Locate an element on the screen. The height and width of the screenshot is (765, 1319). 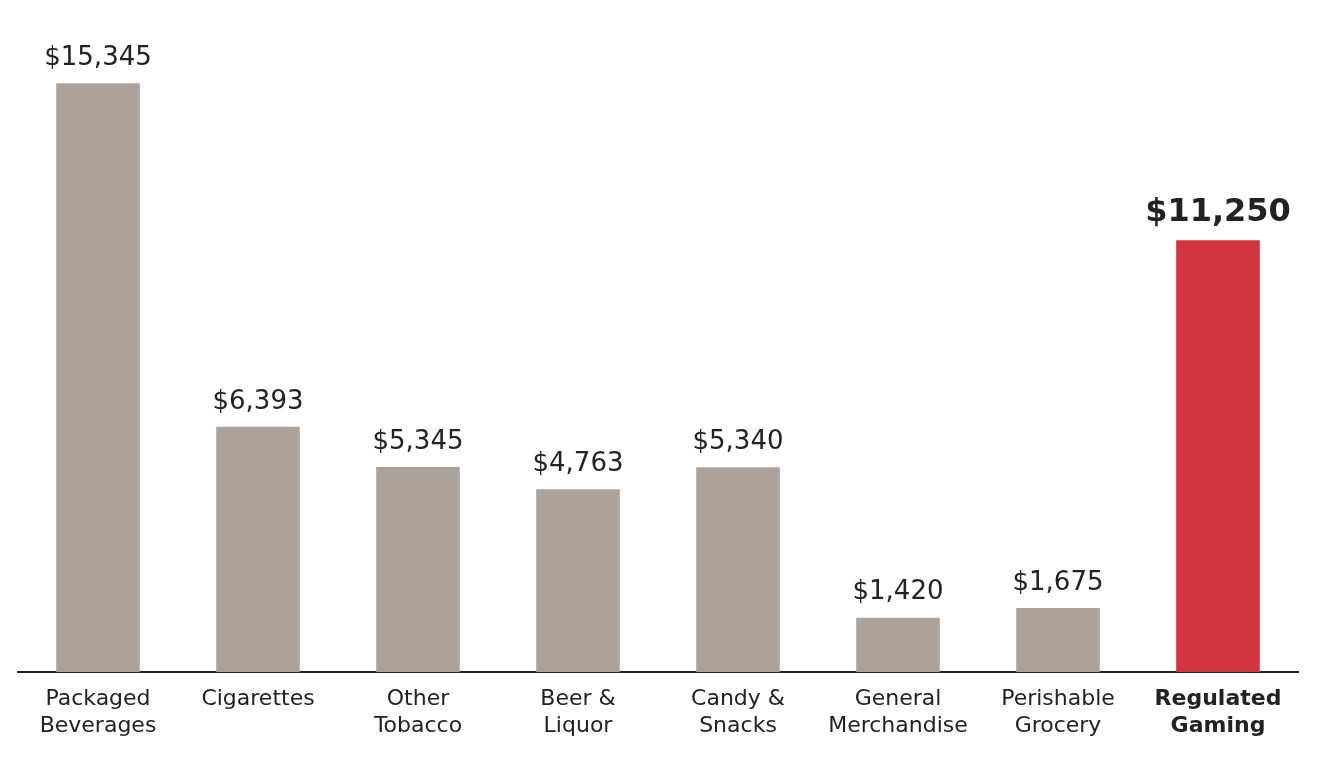
data-label: $11,250 is located at coordinates (1218, 209).